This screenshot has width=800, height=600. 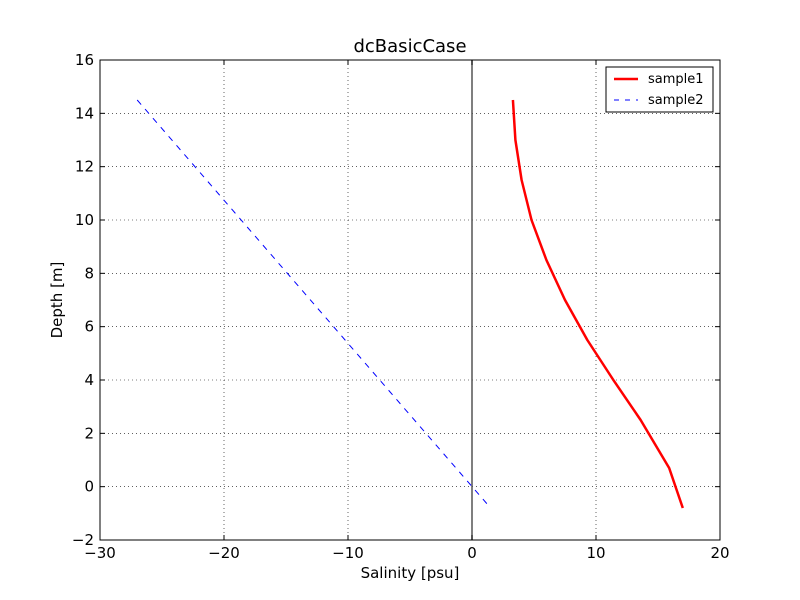 What do you see at coordinates (409, 46) in the screenshot?
I see `chart-title: dcBasicCase` at bounding box center [409, 46].